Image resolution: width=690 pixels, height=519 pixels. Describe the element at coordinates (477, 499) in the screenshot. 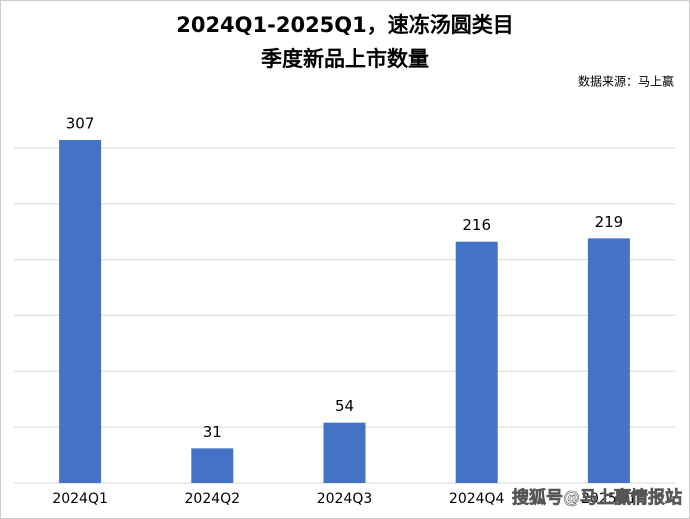

I see `x-tick-label: 2024Q4` at that location.